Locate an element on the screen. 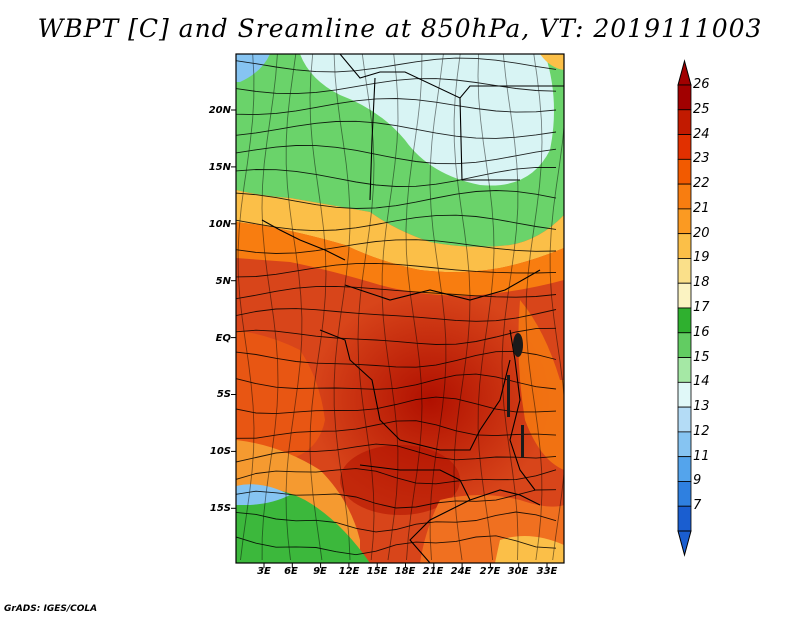 This screenshot has height=618, width=800. great-lakes is located at coordinates (515, 395).